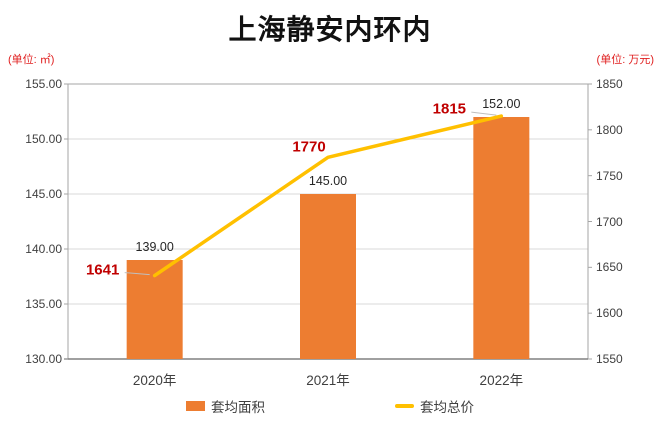 This screenshot has height=430, width=660. What do you see at coordinates (501, 104) in the screenshot?
I see `bar-value-label: 152.00` at bounding box center [501, 104].